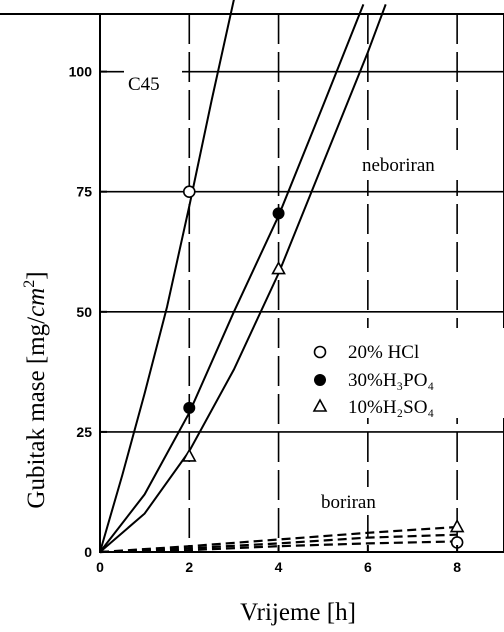  What do you see at coordinates (320, 352) in the screenshot?
I see `legend-open-circle-marker` at bounding box center [320, 352].